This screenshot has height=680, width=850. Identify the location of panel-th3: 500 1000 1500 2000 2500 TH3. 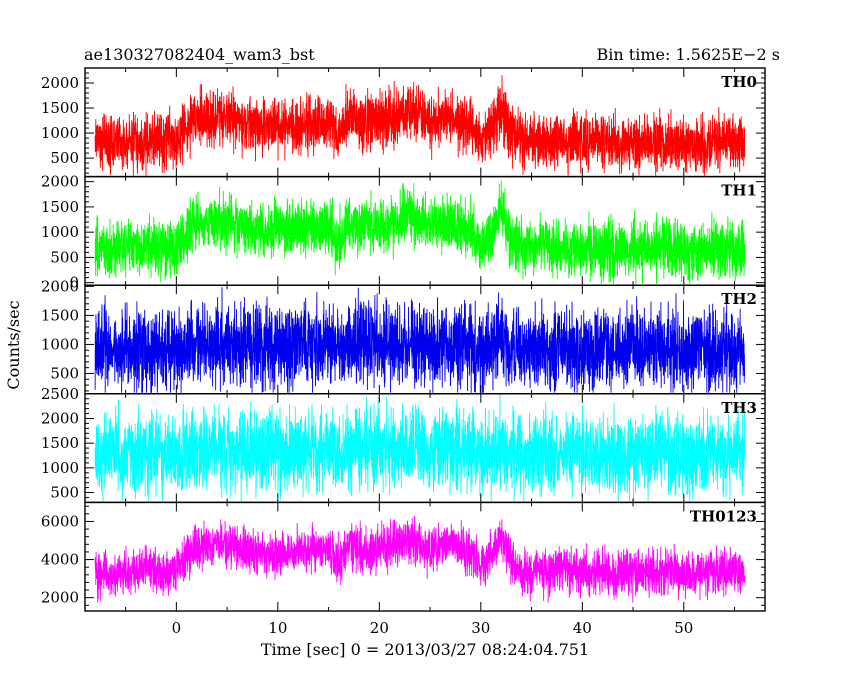
(403, 444).